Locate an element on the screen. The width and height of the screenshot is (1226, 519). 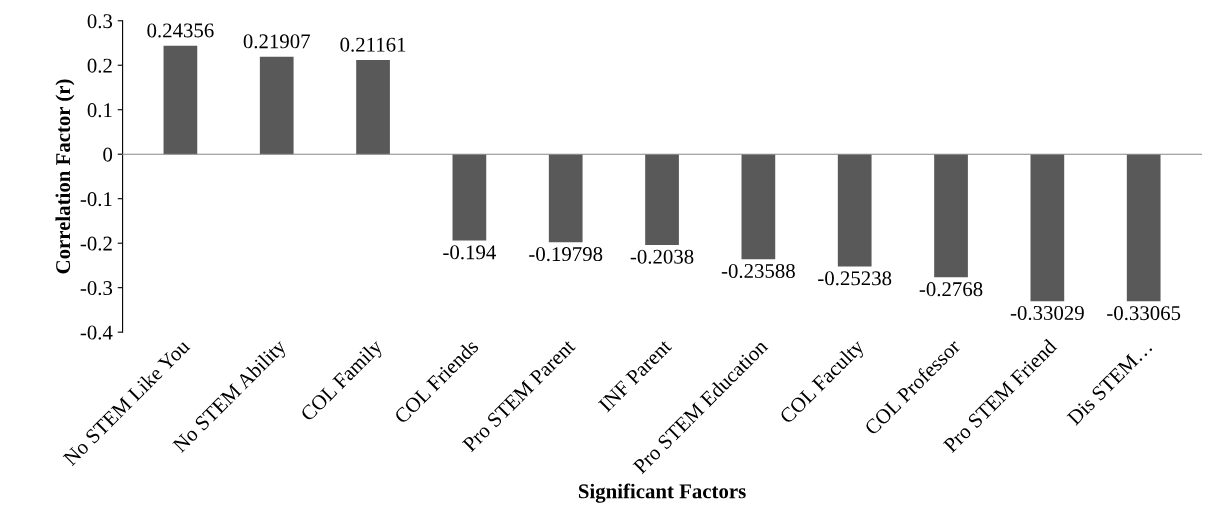
x-axis-title: Significant Factors is located at coordinates (662, 493).